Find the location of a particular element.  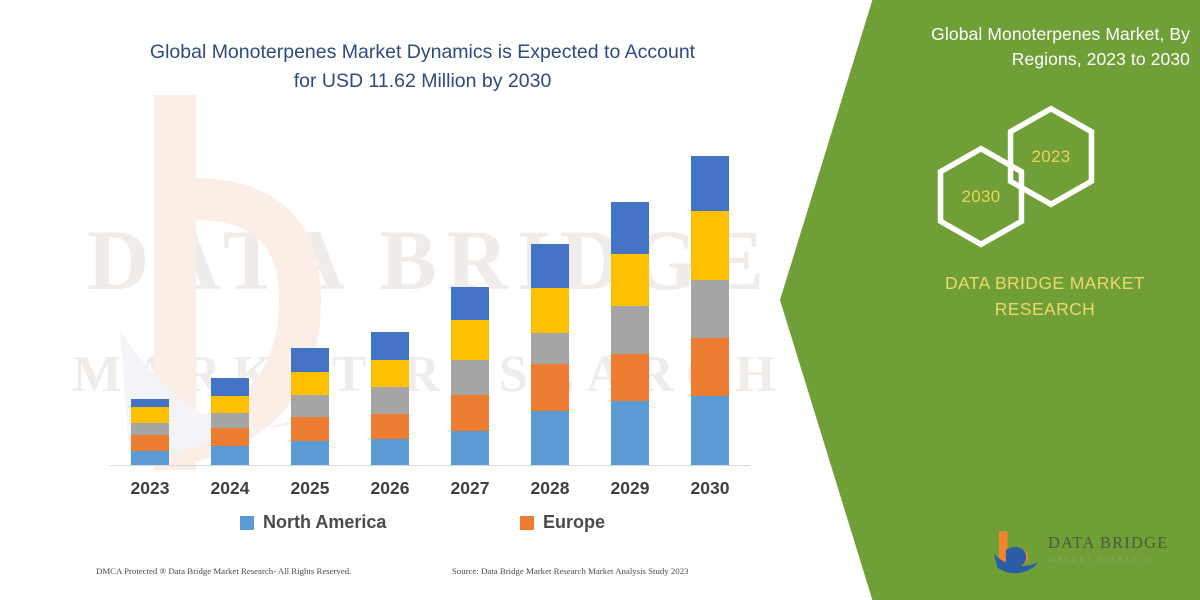

hexagon-2023: 2023 is located at coordinates (1051, 156).